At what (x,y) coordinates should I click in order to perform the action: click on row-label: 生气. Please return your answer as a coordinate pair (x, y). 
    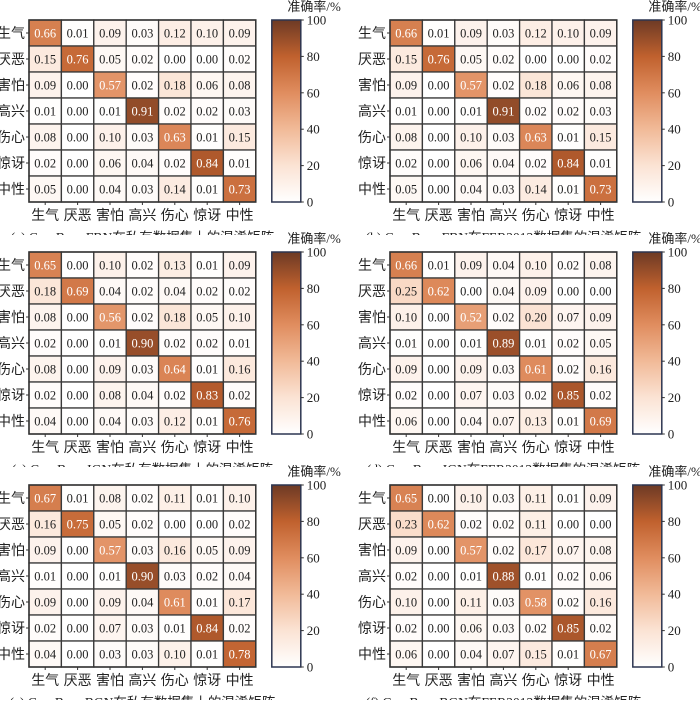
    Looking at the image, I should click on (12, 34).